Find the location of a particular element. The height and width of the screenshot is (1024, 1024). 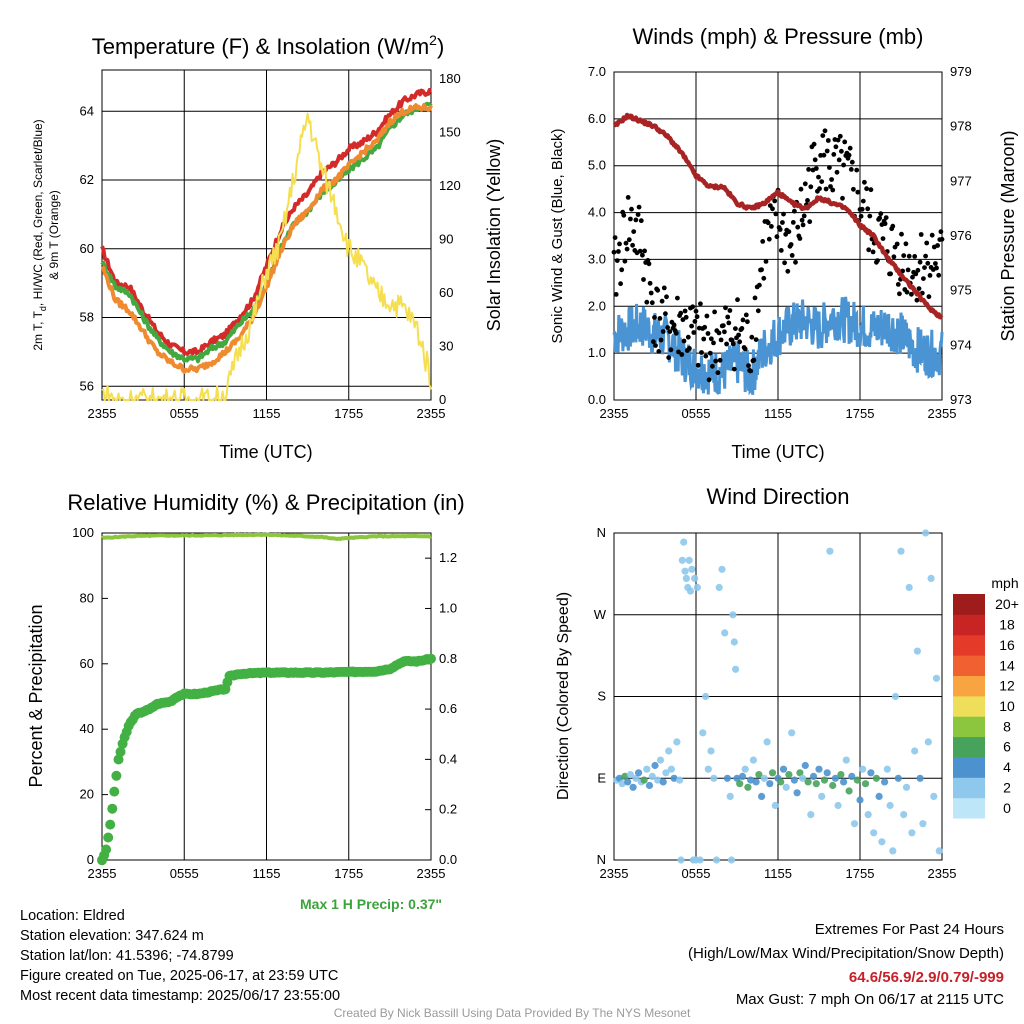

colorbar-label: 18 is located at coordinates (1007, 625).